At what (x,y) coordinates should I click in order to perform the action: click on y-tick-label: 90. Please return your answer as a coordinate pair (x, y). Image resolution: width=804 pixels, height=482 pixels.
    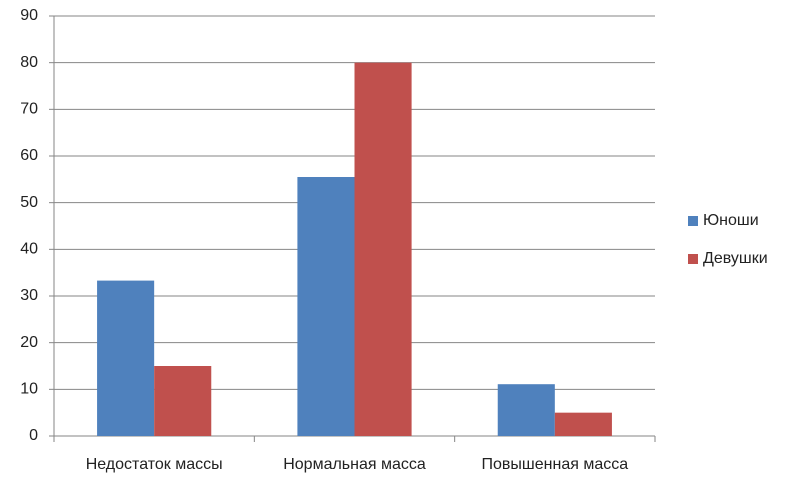
    Looking at the image, I should click on (29, 15).